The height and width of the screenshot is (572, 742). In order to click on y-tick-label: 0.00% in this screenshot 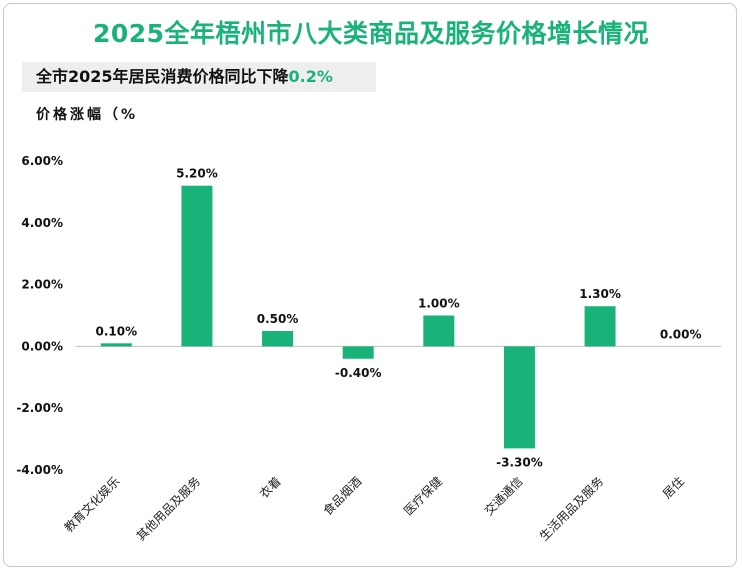, I will do `click(42, 346)`.